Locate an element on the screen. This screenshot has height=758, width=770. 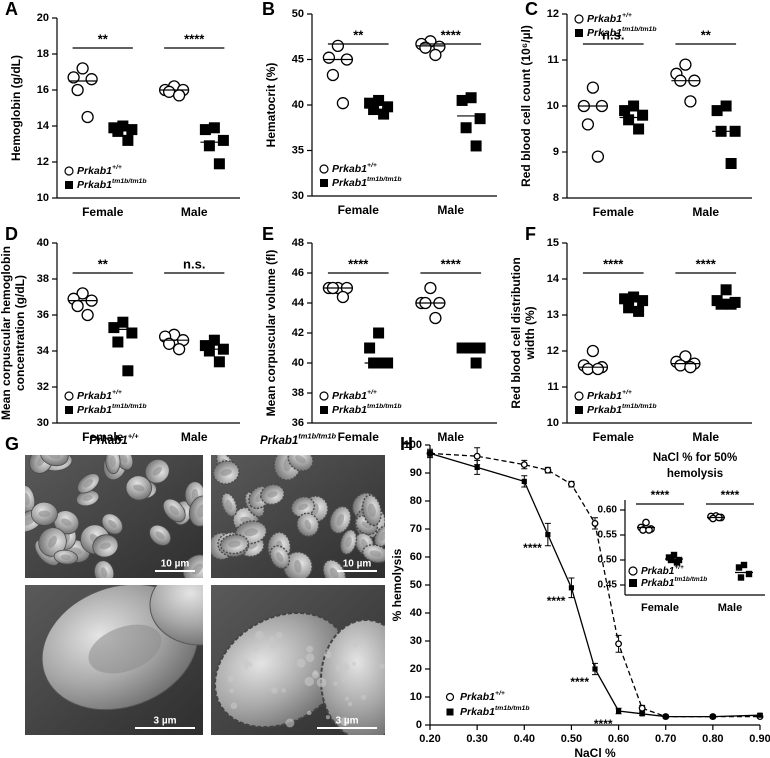
y-tick-label: 15 is located at coordinates (553, 243).